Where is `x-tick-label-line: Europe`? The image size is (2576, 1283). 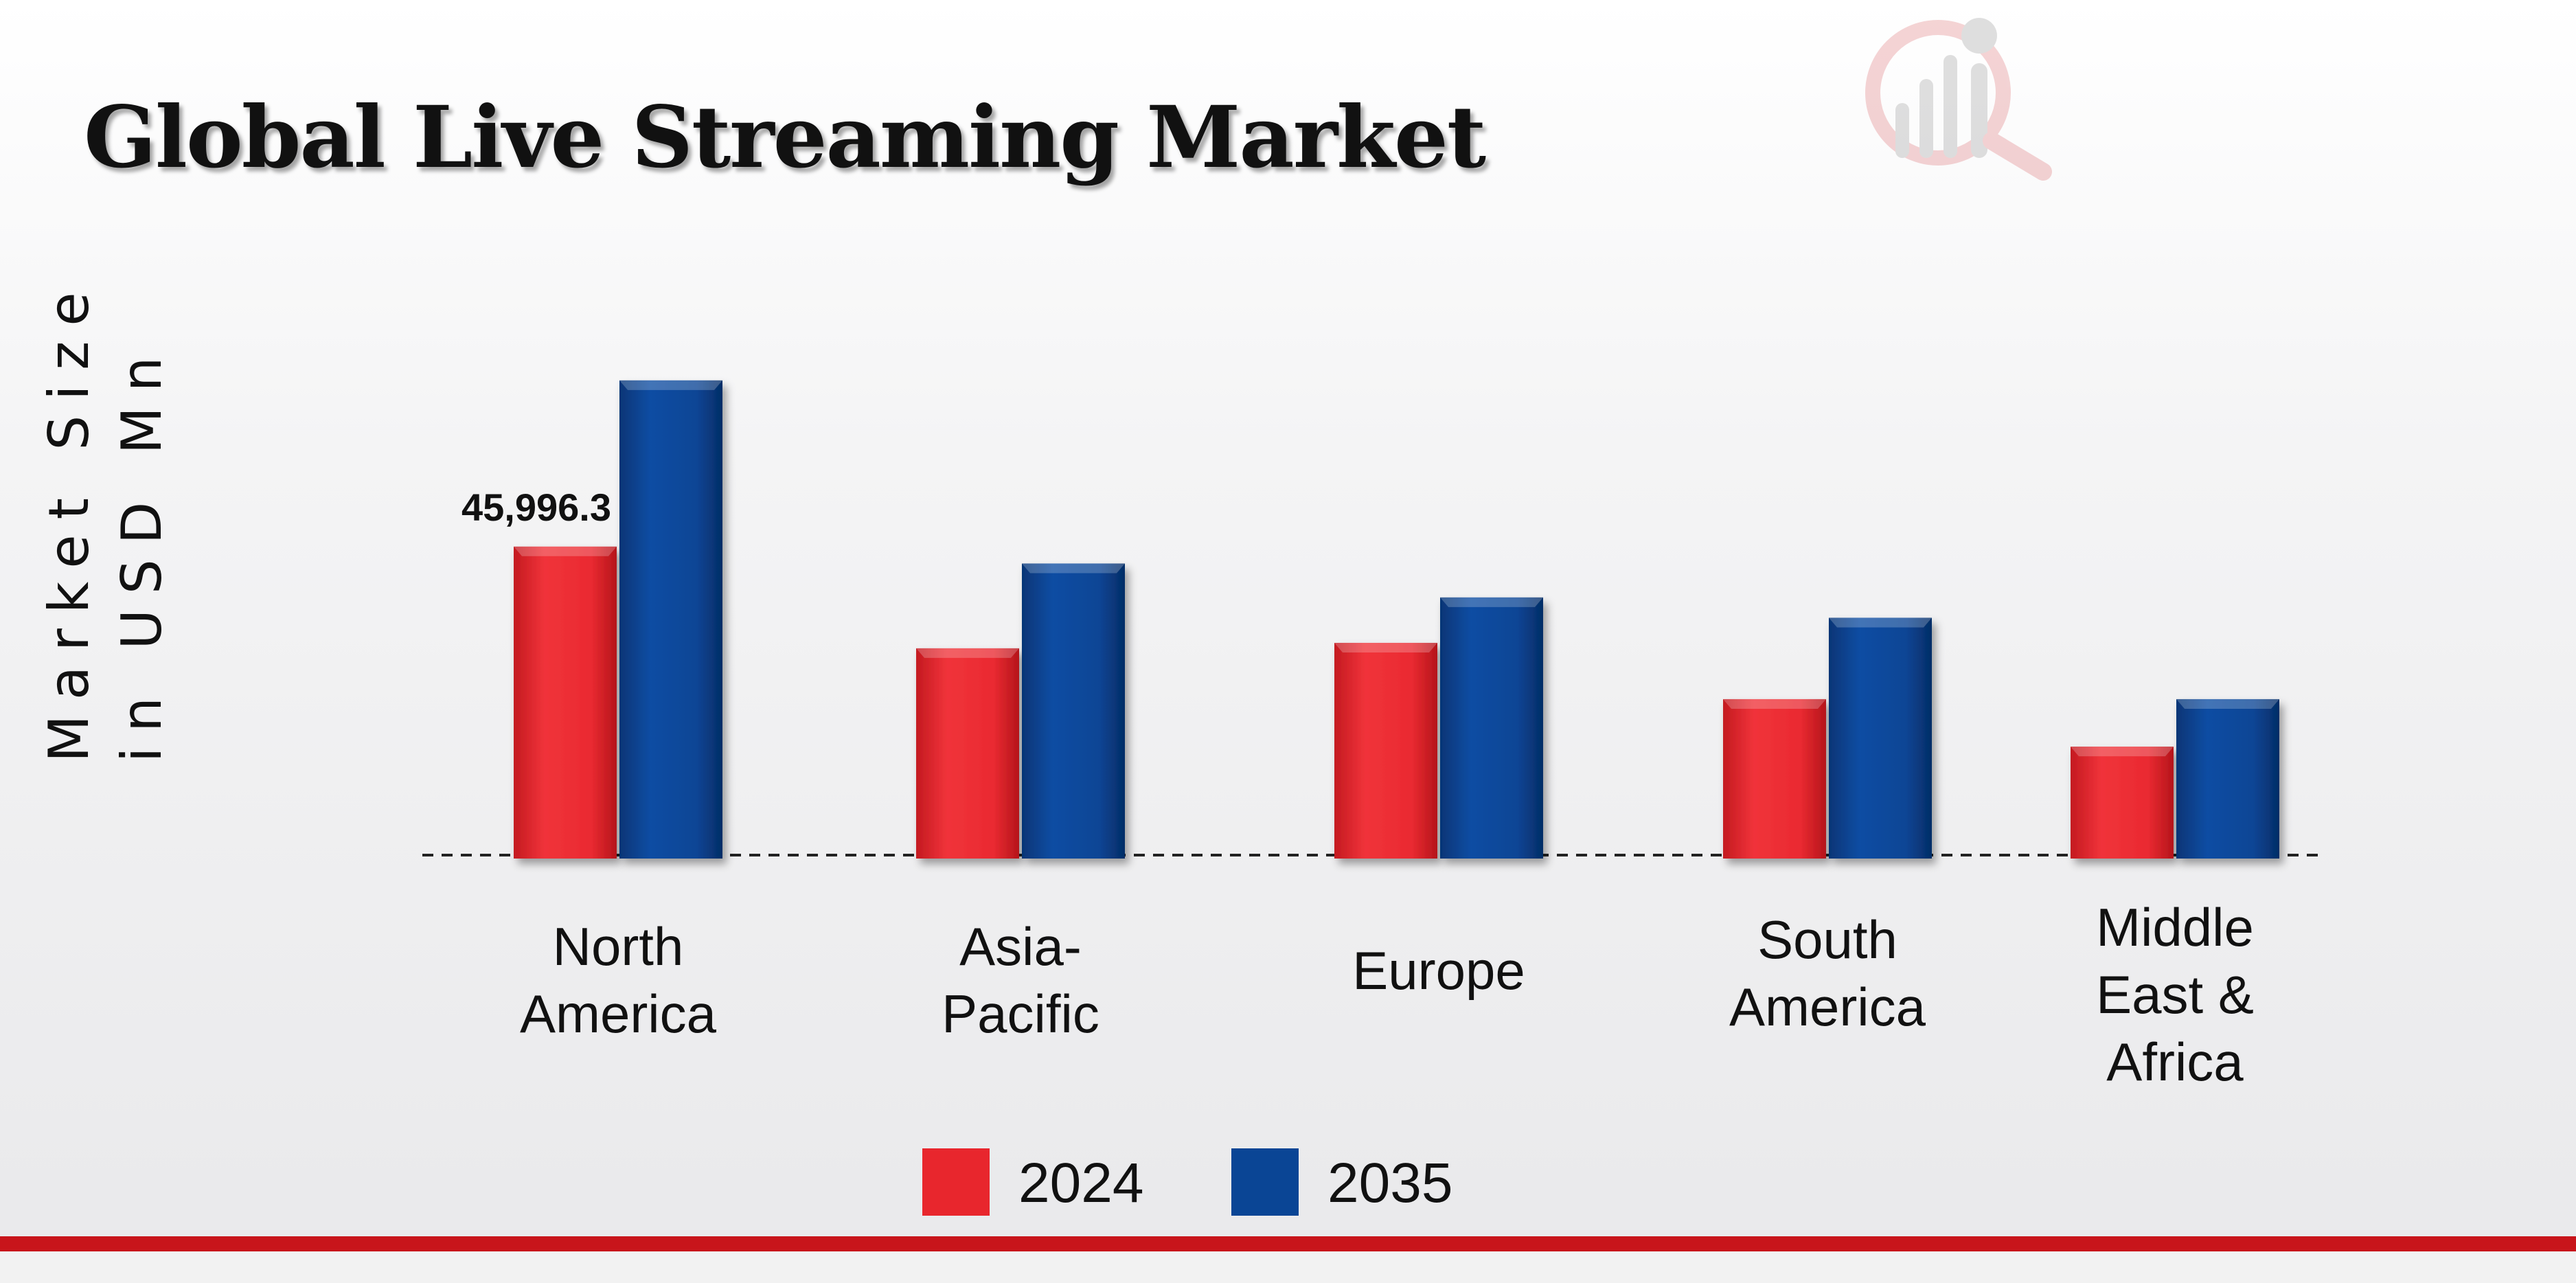 x-tick-label-line: Europe is located at coordinates (1438, 970).